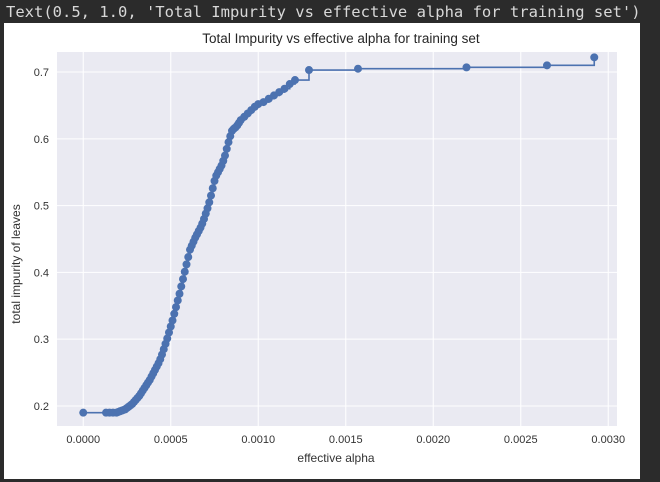  Describe the element at coordinates (41, 73) in the screenshot. I see `y-tick-label: 0.7` at that location.